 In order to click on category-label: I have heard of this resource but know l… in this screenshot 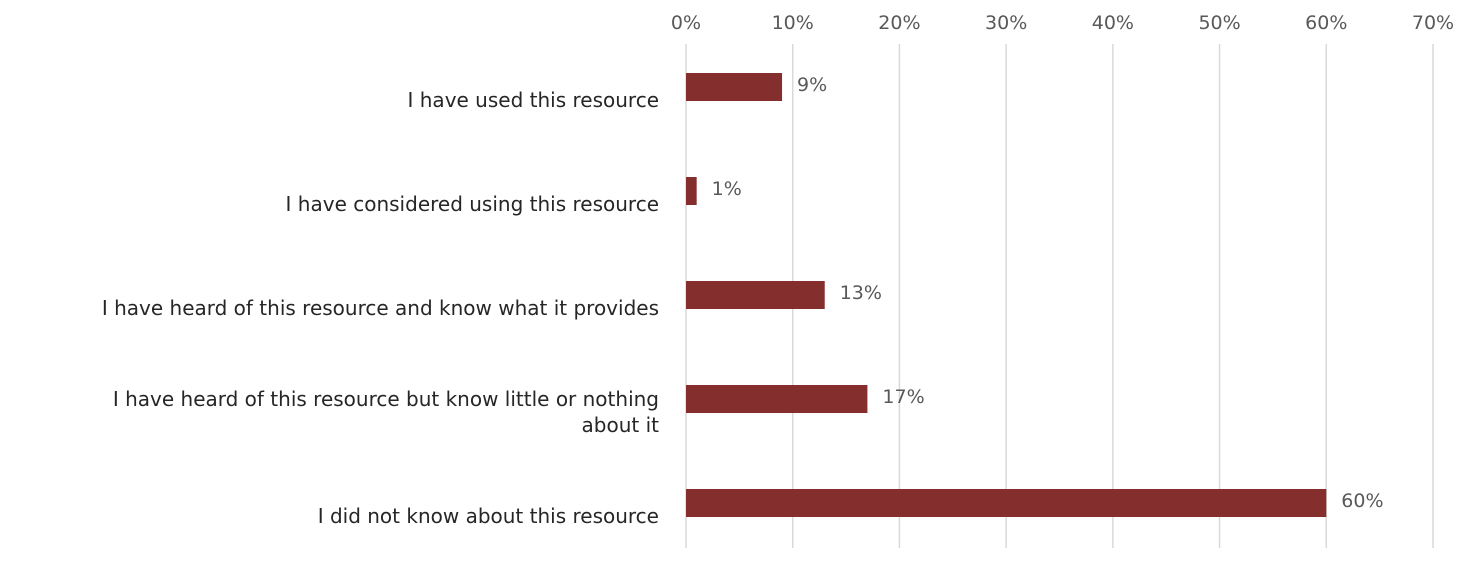, I will do `click(386, 412)`.